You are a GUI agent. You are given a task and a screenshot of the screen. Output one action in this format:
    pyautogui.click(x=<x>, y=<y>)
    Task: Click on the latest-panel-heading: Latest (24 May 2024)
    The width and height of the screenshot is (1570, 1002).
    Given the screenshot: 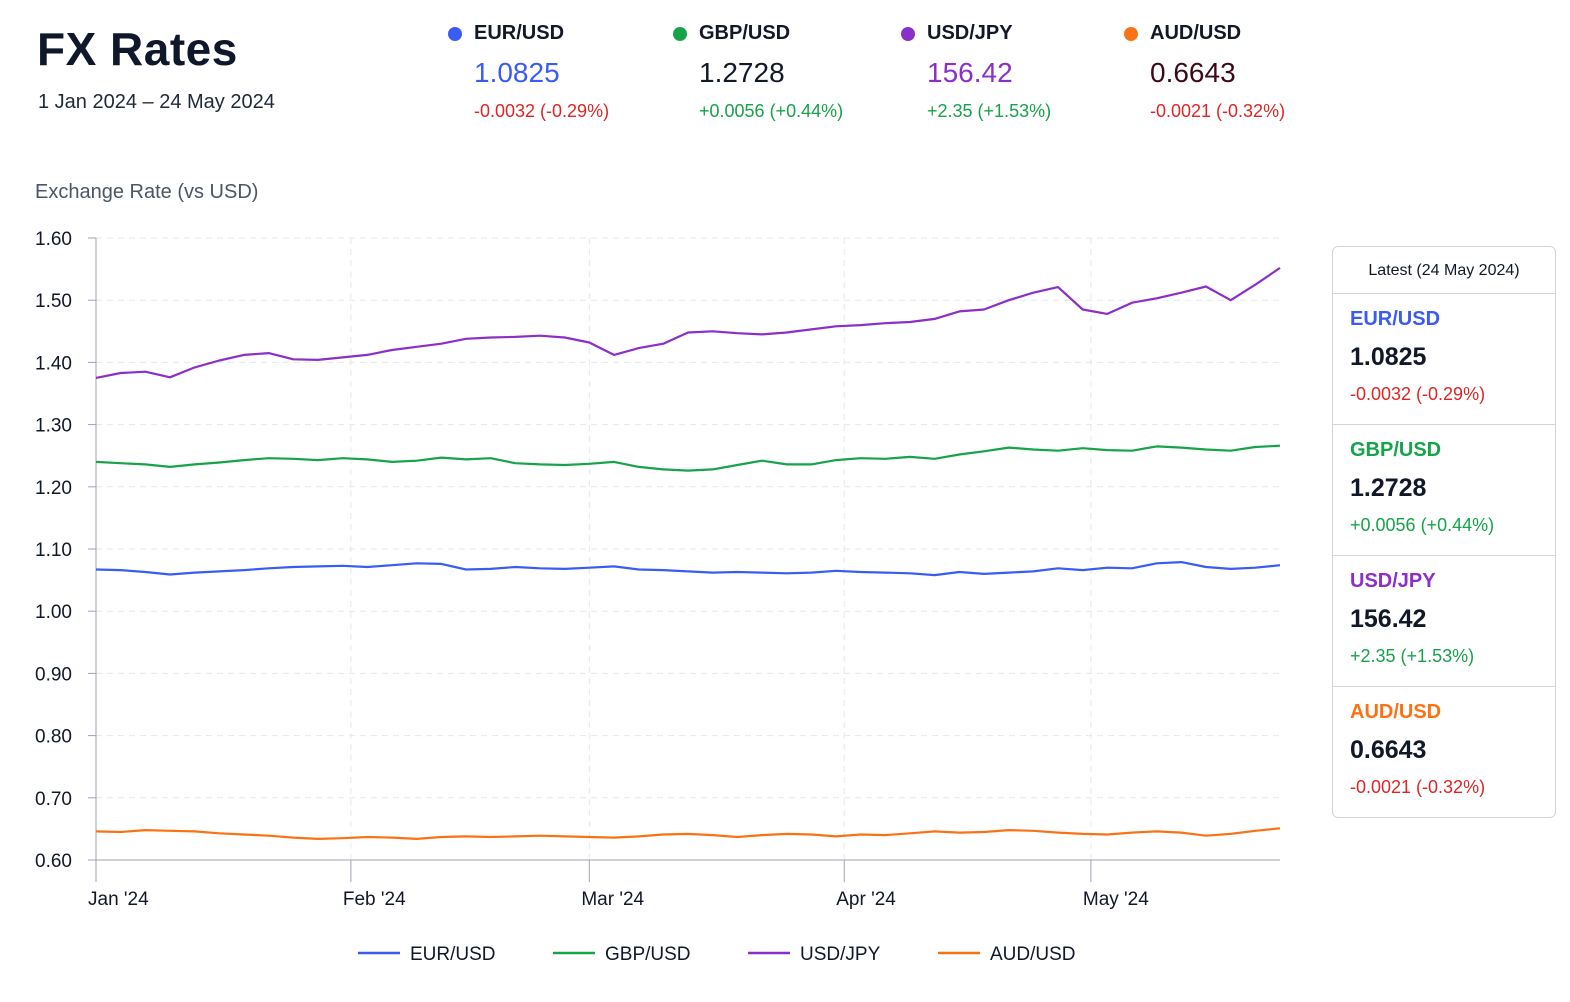 What is the action you would take?
    pyautogui.click(x=1444, y=270)
    